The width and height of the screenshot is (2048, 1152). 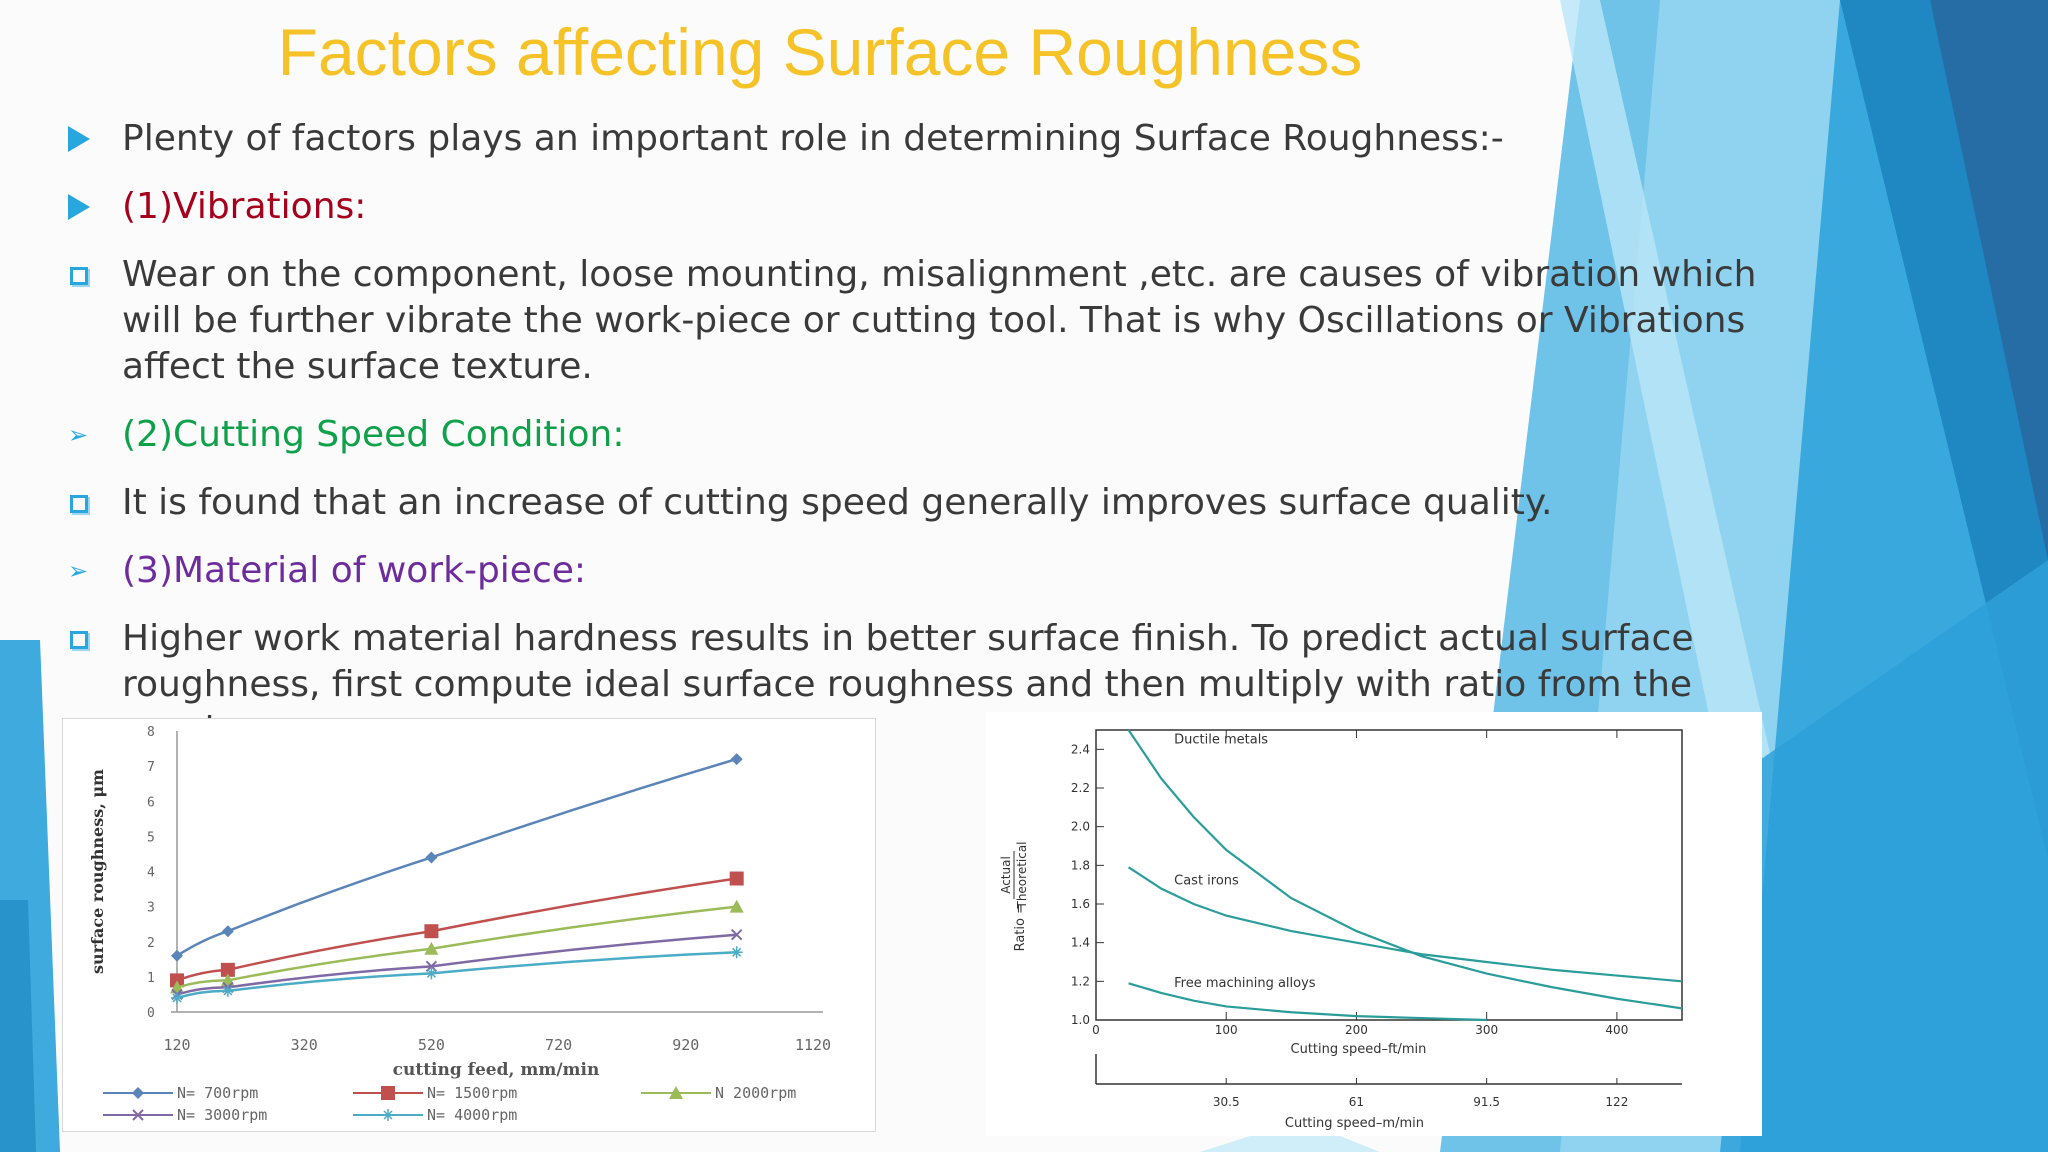 I want to click on y-axis-title: Ratio =Actual Theoretical, so click(x=1014, y=896).